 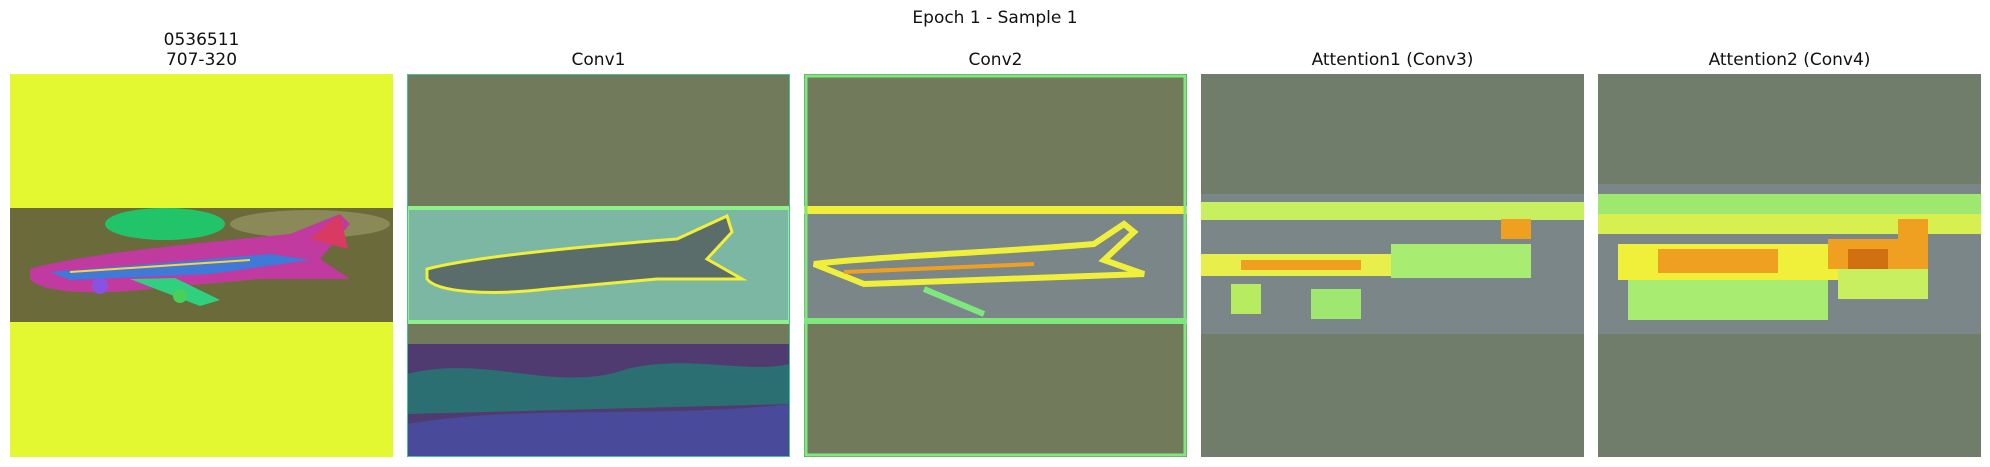 What do you see at coordinates (1392, 60) in the screenshot?
I see `panel-title-attention1: Attention1 (Conv3)` at bounding box center [1392, 60].